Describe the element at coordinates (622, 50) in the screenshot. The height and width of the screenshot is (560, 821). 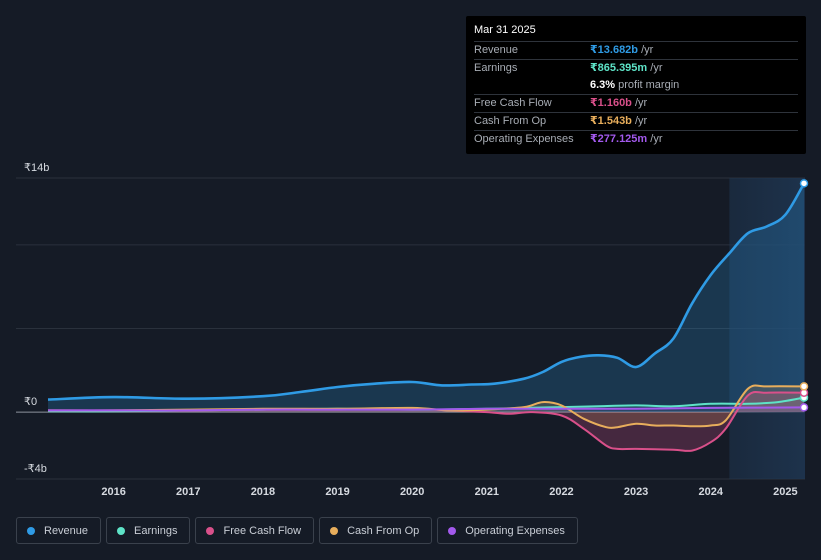
I see `tooltip-row-value: ₹13.682b /yr` at that location.